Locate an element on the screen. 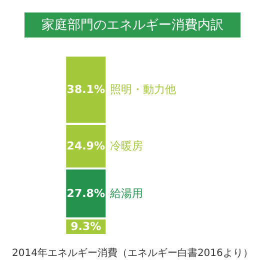 The width and height of the screenshot is (265, 275). series-label: 給湯用 is located at coordinates (125, 193).